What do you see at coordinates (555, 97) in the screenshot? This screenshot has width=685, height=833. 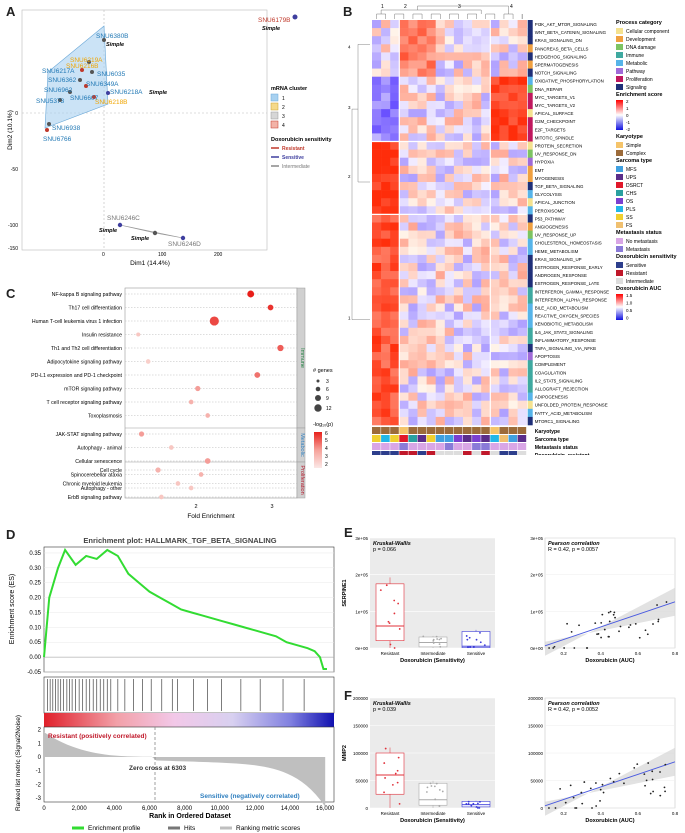 I see `heatmap-row-label: MYC_TARGETS_V1` at bounding box center [555, 97].